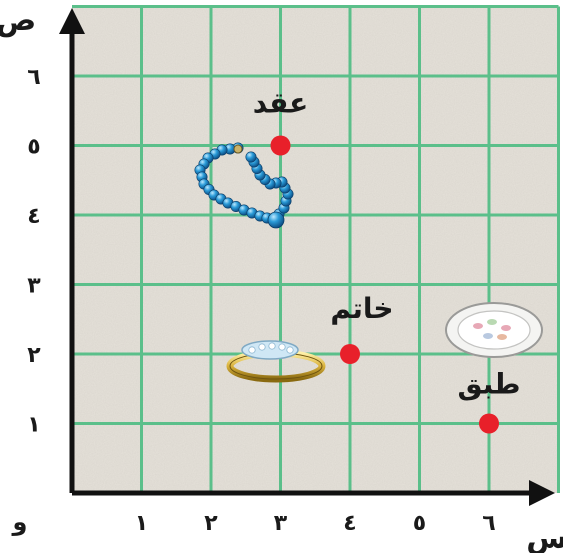 The image size is (563, 553). I want to click on y-tick-label: ٢, so click(34, 355).